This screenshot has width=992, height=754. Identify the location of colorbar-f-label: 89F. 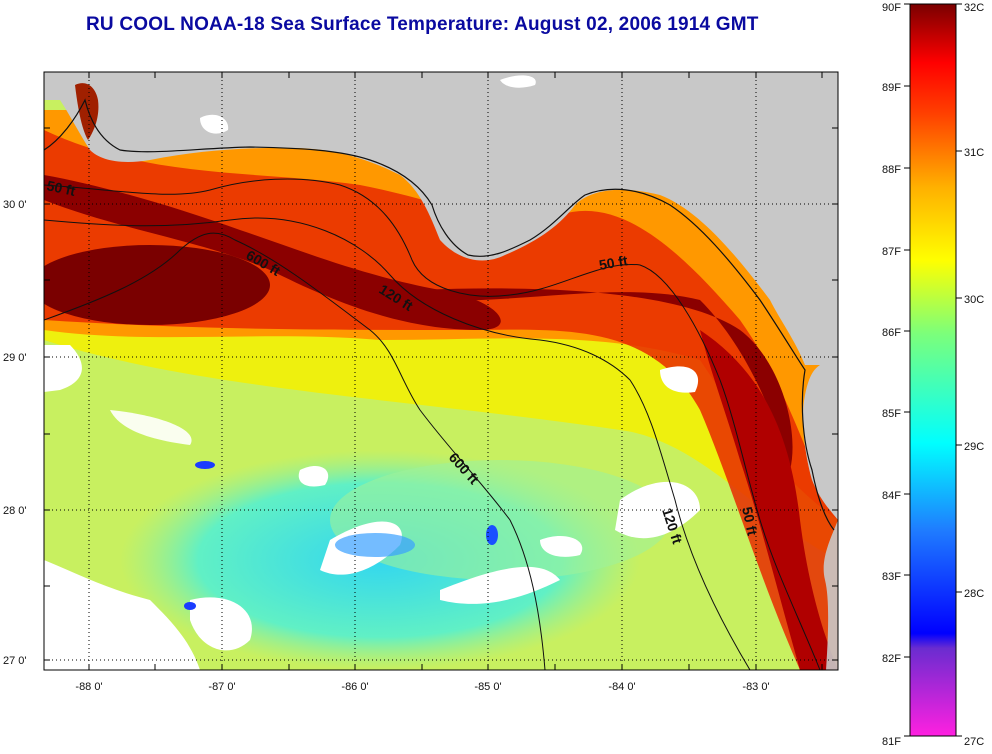
(891, 88).